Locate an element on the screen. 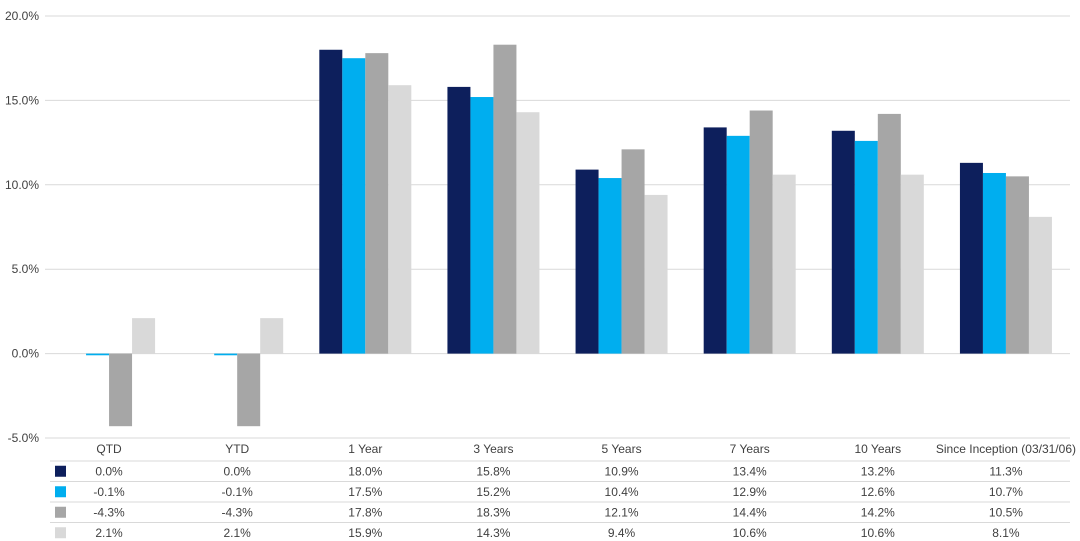 The height and width of the screenshot is (541, 1080). data-label: 14.3% is located at coordinates (493, 533).